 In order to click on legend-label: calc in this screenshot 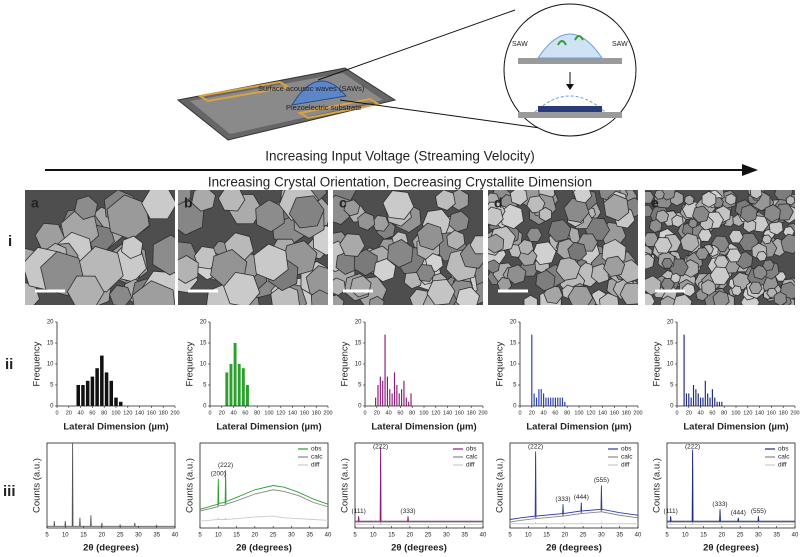, I will do `click(784, 457)`.